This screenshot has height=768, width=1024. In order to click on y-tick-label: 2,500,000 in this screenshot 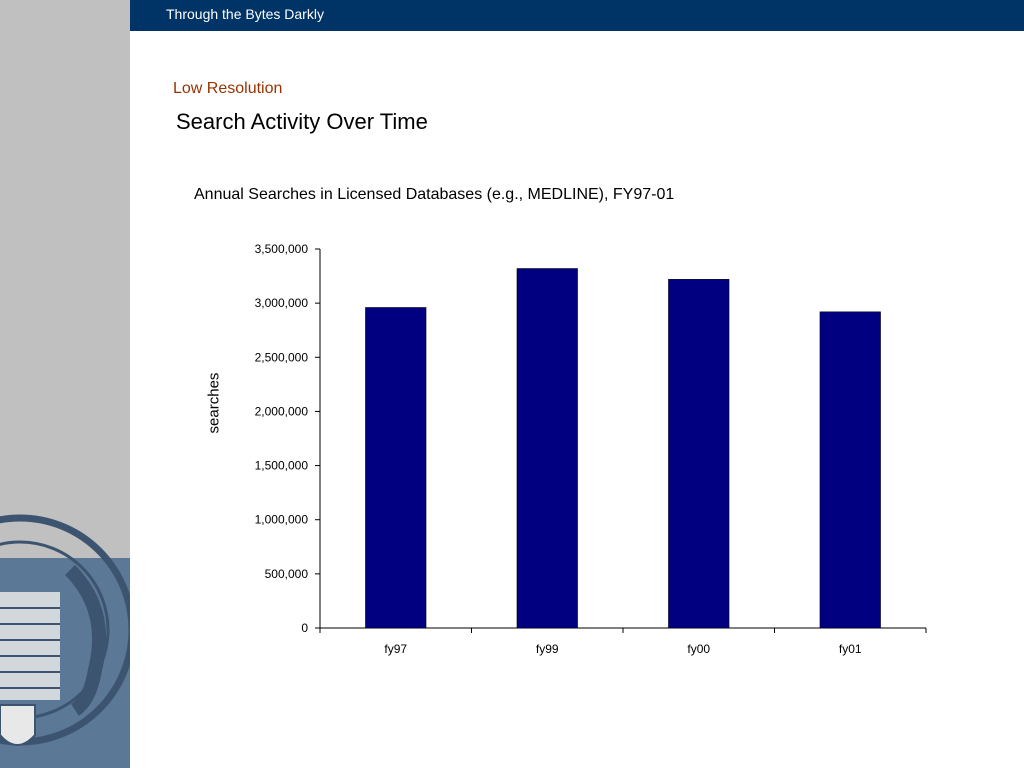, I will do `click(282, 357)`.